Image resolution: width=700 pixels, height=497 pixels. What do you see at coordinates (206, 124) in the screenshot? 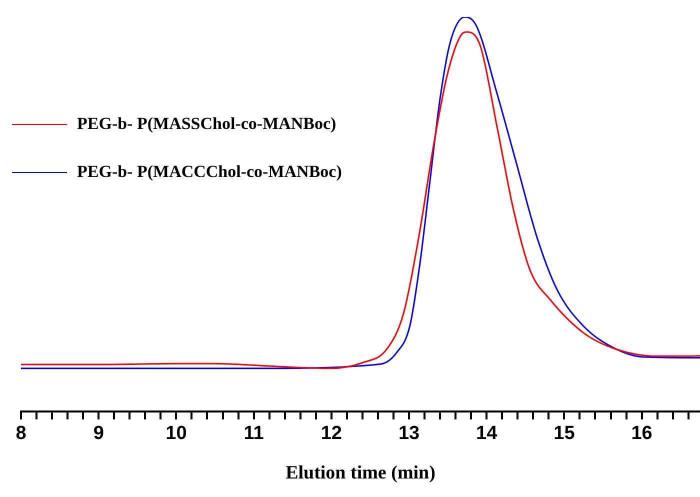
I see `legend-label: PEG-b- P(MASSChol-co-MANBoc)` at bounding box center [206, 124].